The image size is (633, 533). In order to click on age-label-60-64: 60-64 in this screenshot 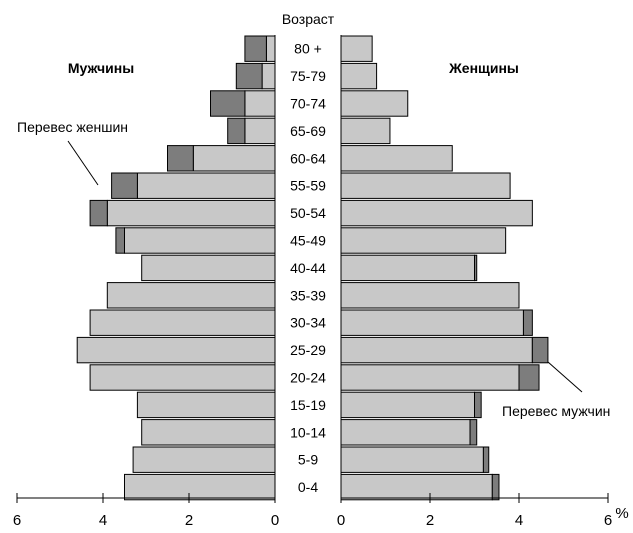, I will do `click(308, 158)`.